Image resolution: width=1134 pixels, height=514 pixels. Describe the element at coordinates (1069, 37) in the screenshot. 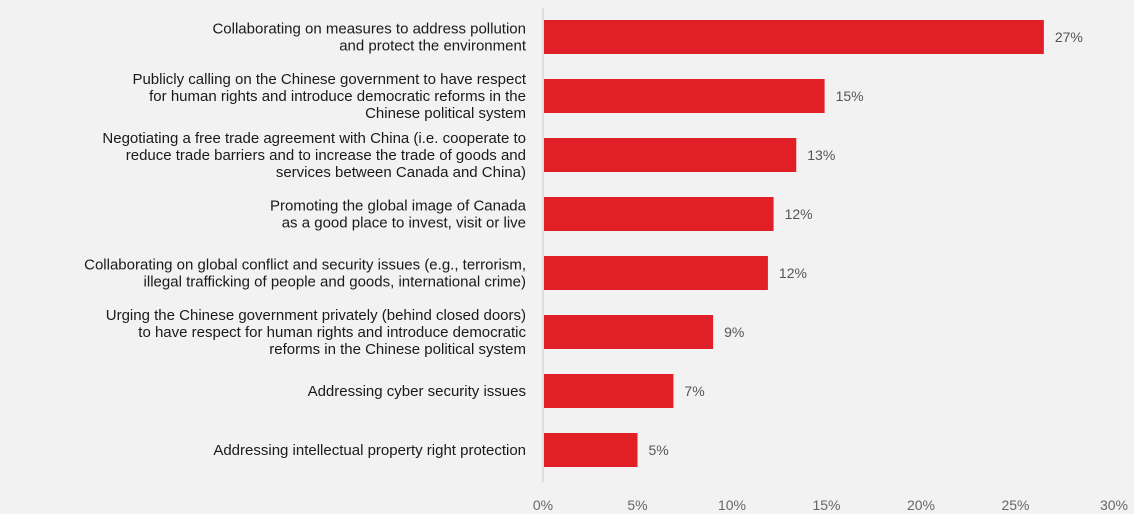

I see `bar-value-label: 27%` at that location.